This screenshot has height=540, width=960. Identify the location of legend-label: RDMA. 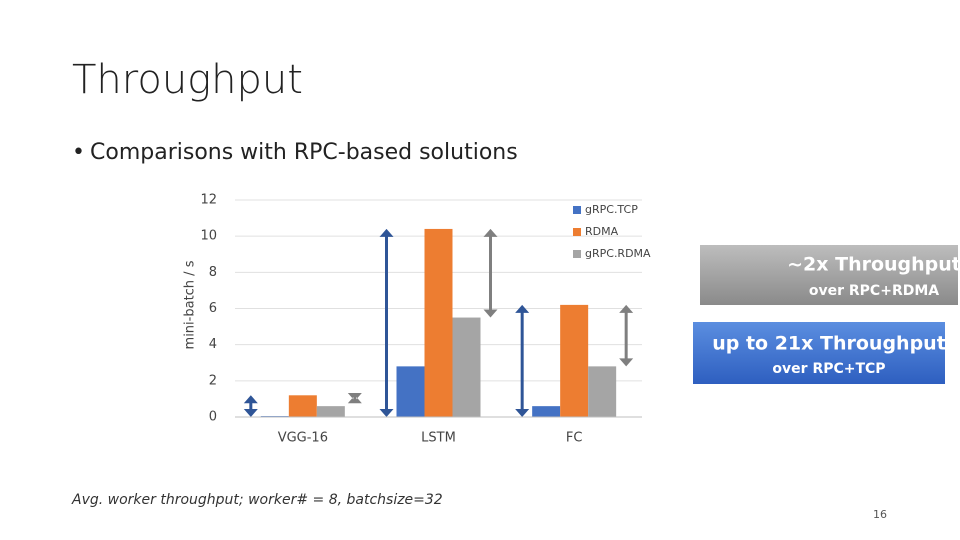
(602, 231).